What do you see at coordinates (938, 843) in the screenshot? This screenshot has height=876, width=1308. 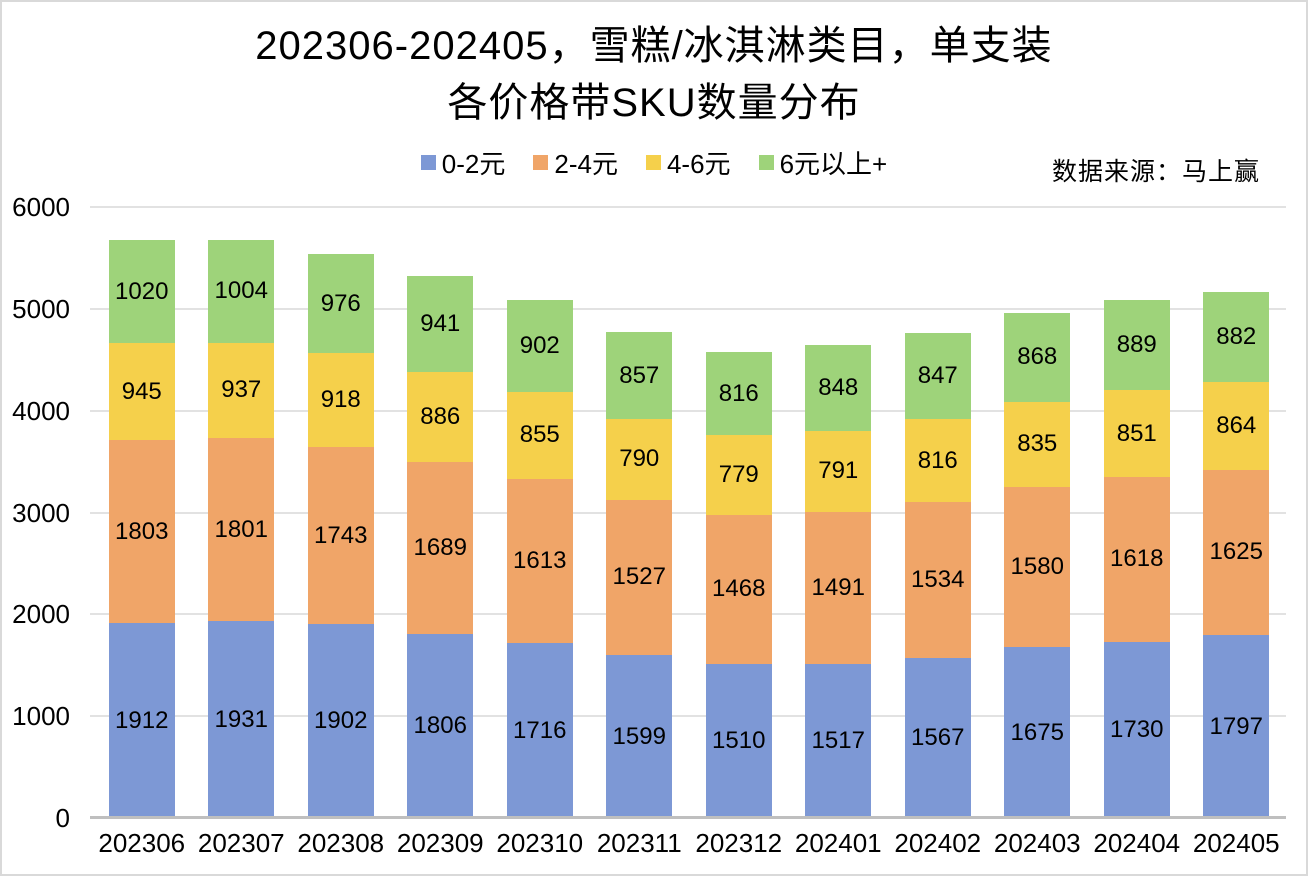 I see `x-axis-category-label: 202402` at bounding box center [938, 843].